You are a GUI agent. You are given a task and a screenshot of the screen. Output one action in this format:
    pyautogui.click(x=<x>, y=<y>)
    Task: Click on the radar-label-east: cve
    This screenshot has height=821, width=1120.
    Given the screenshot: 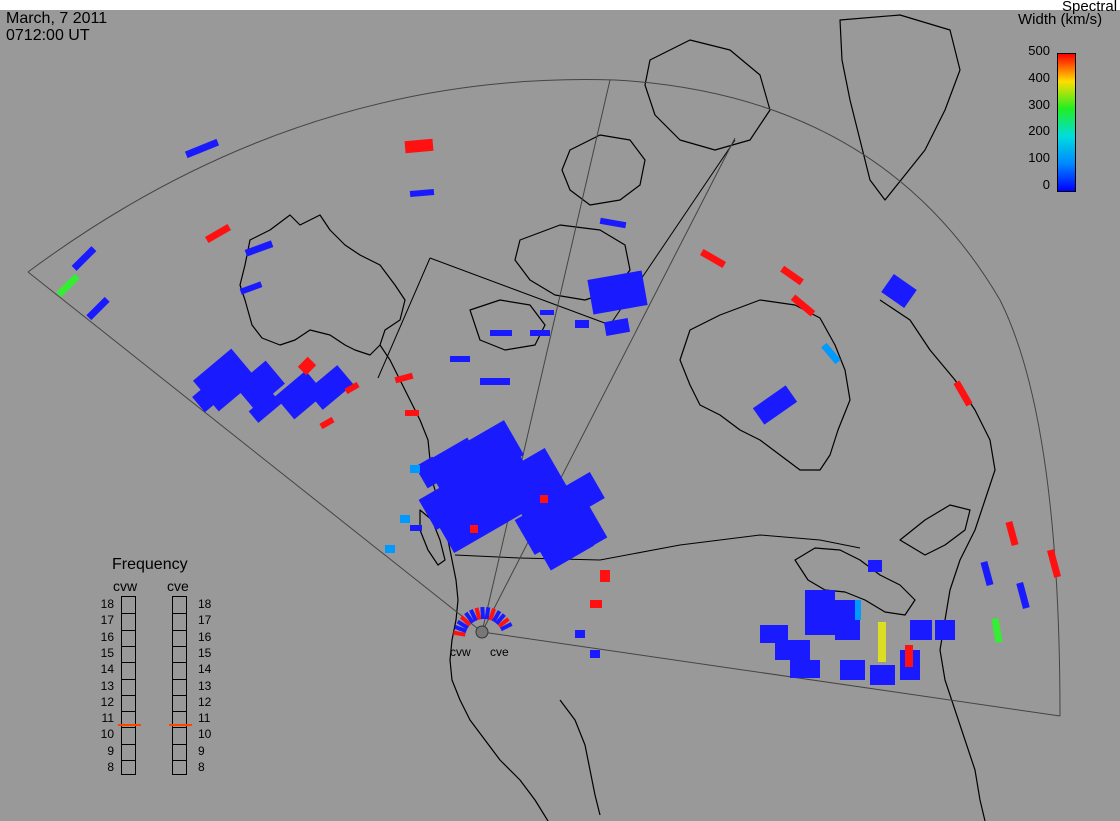 What is the action you would take?
    pyautogui.click(x=499, y=652)
    